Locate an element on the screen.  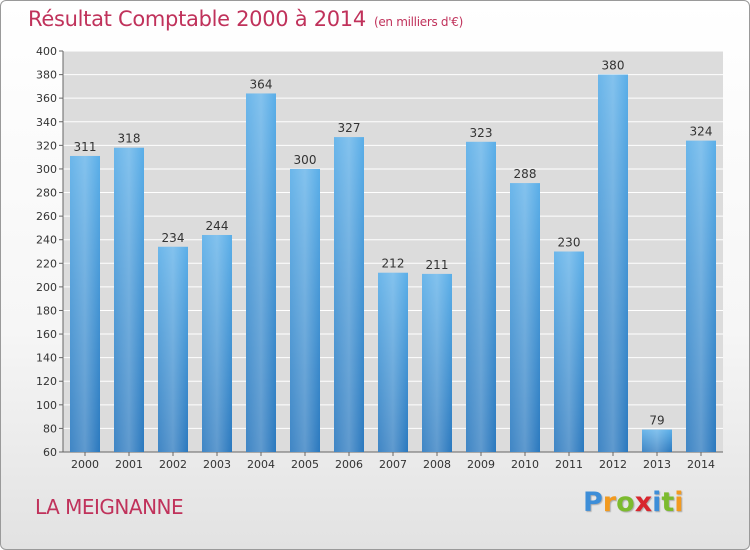
data-label-2005: 300 is located at coordinates (305, 160).